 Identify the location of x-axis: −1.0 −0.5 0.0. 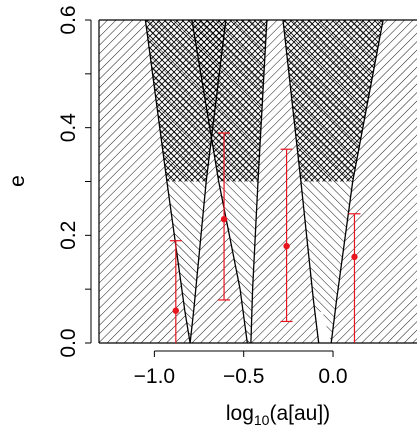
(241, 369).